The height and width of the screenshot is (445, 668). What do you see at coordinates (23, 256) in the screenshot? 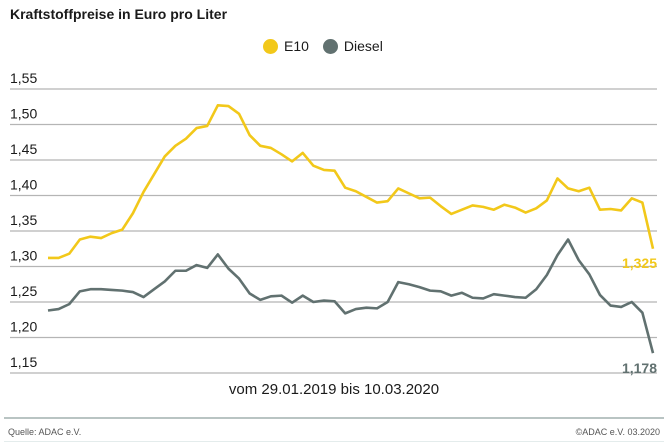
I see `y-tick-label: 1,30` at bounding box center [23, 256].